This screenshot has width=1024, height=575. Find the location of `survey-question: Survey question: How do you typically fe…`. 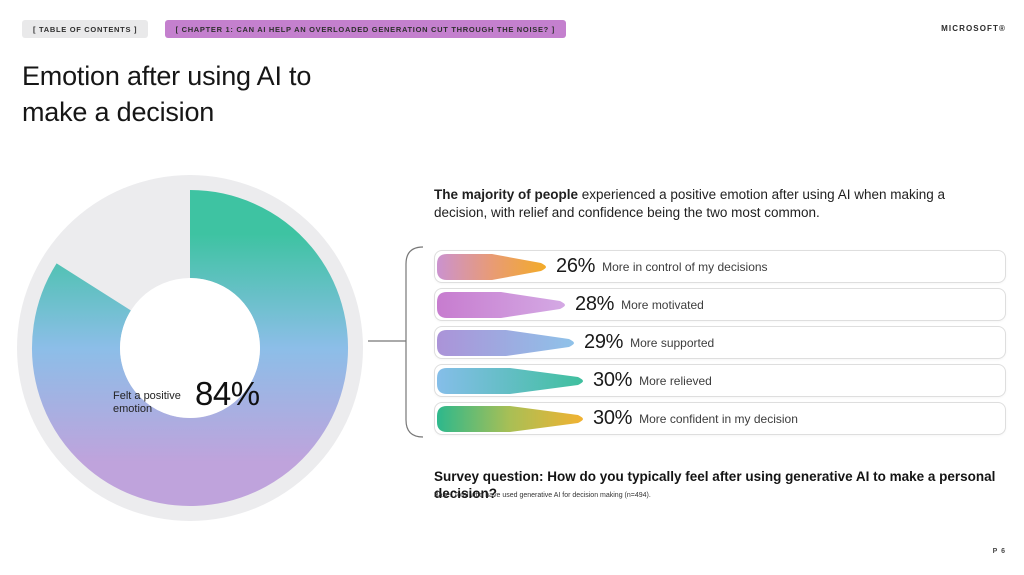

survey-question: Survey question: How do you typically fe… is located at coordinates (715, 485).